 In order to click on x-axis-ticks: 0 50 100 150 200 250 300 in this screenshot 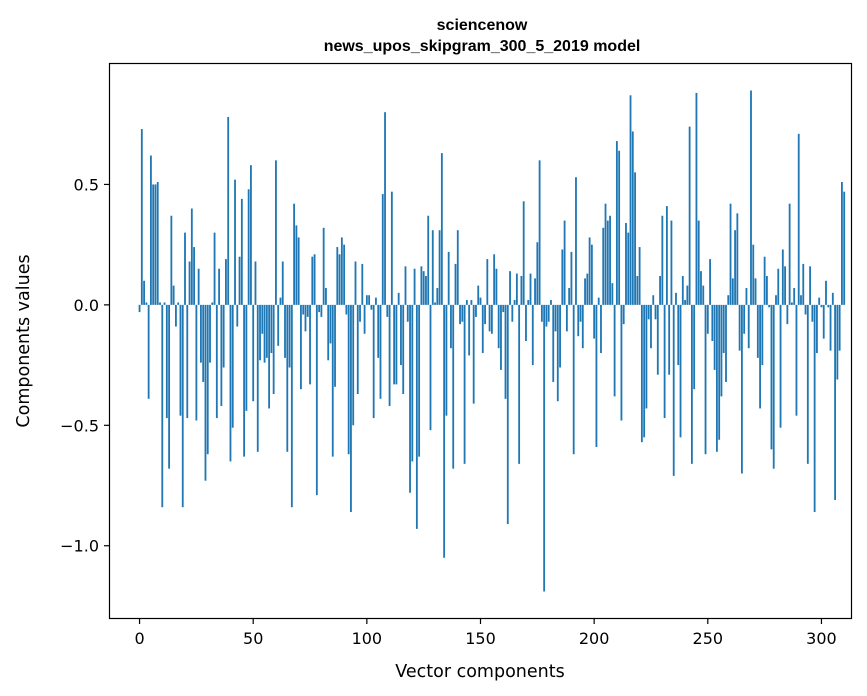, I will do `click(485, 633)`.